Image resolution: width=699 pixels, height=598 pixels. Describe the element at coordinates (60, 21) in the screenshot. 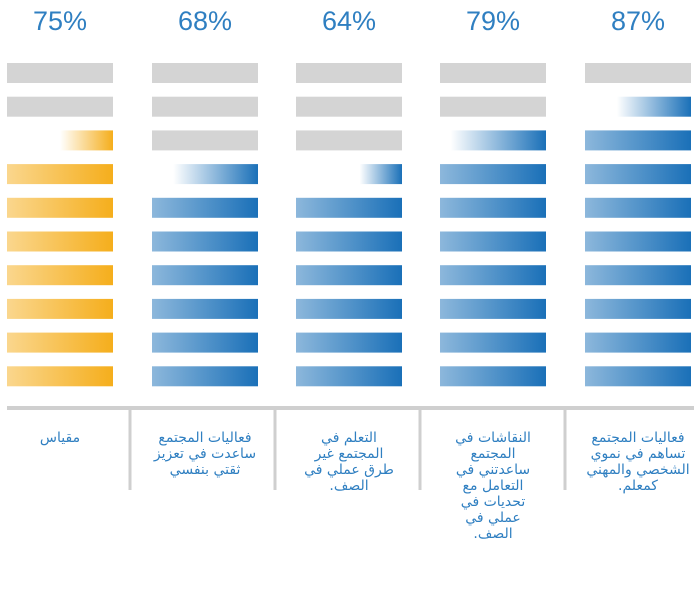

I see `value-label: 75%` at that location.